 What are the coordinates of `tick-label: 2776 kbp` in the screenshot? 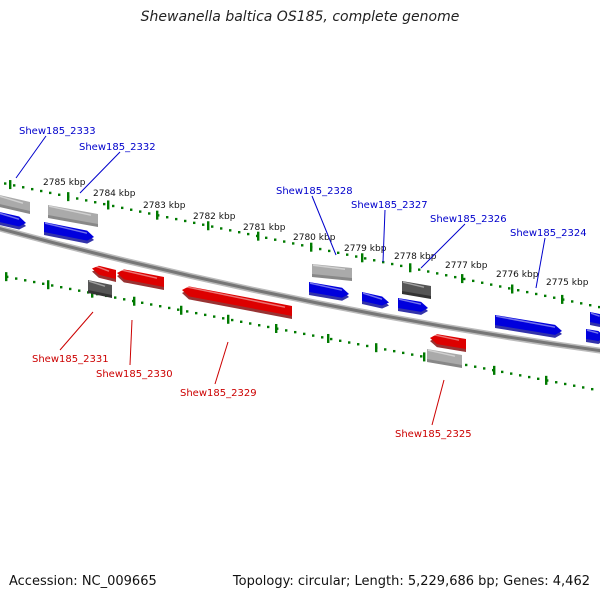 It's located at (517, 275).